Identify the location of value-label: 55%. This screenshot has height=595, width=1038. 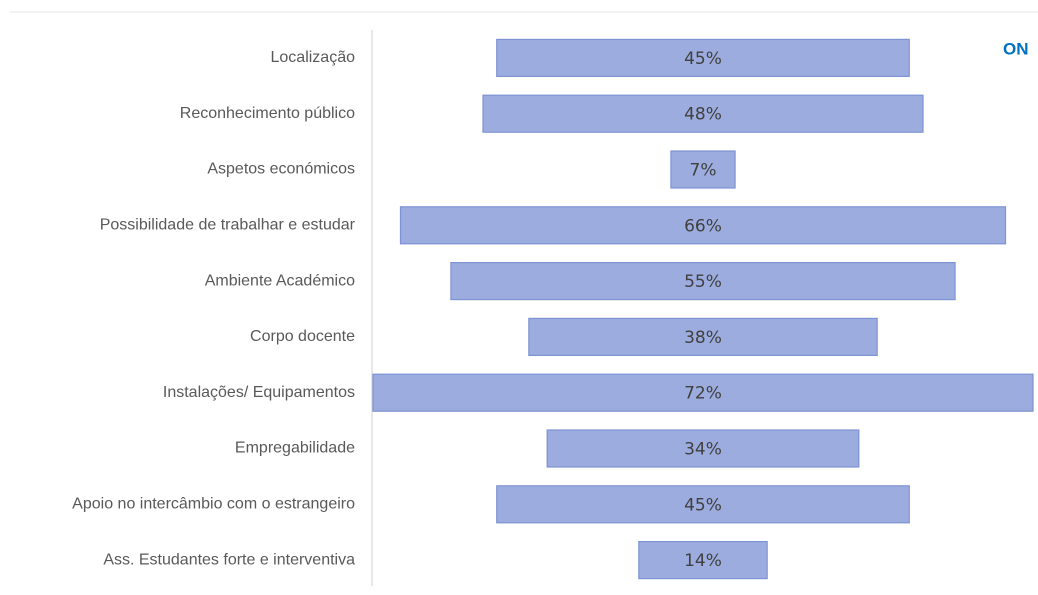
(703, 282).